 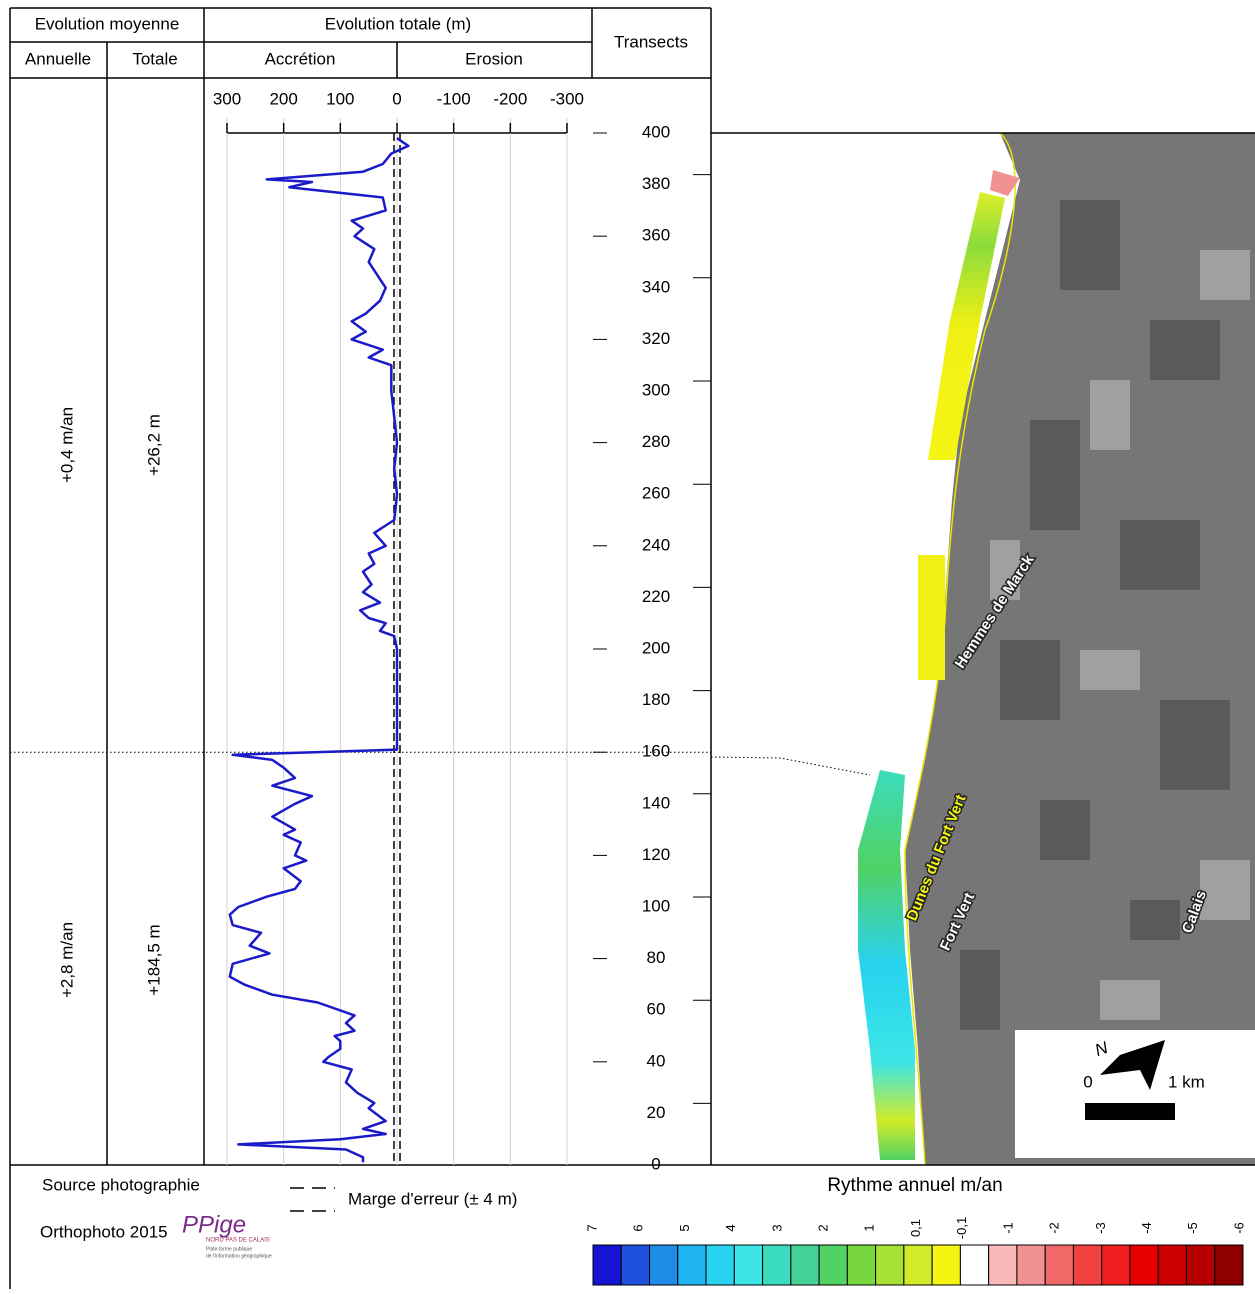 What do you see at coordinates (656, 751) in the screenshot?
I see `y-tick-label: 160` at bounding box center [656, 751].